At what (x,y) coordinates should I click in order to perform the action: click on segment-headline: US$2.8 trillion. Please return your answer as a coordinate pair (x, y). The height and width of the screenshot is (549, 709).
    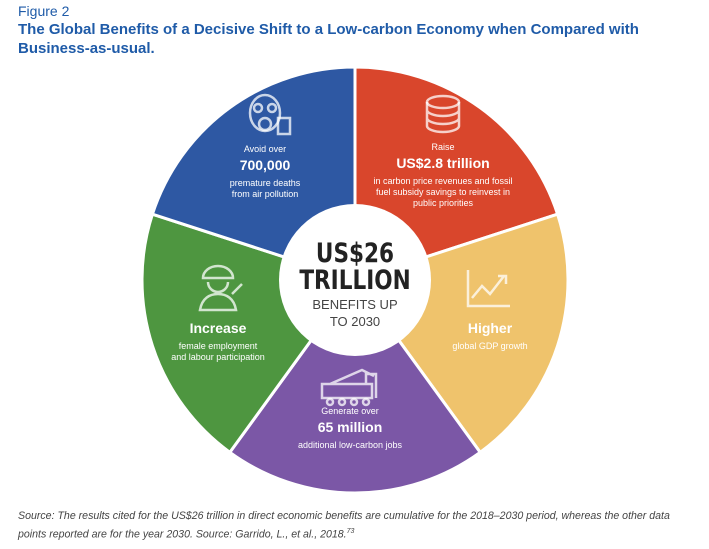
    Looking at the image, I should click on (442, 163).